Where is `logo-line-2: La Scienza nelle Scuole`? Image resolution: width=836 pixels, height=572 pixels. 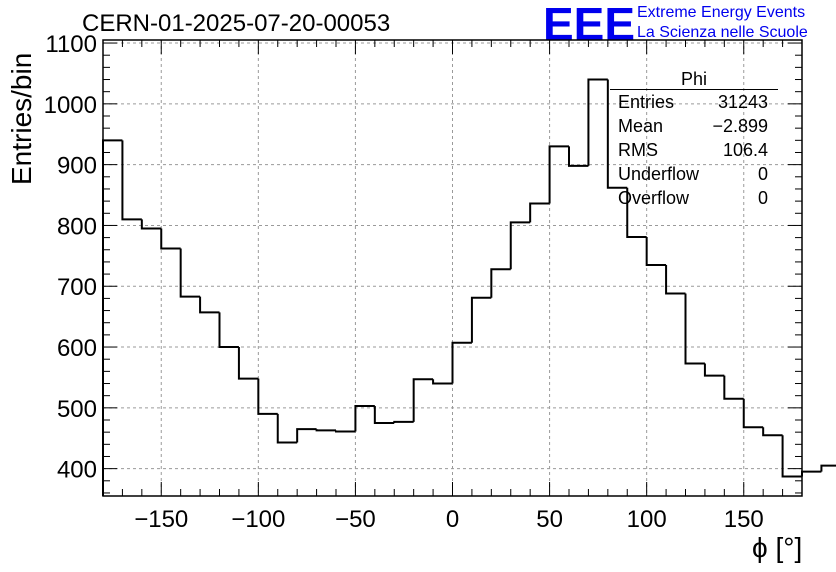
logo-line-2: La Scienza nelle Scuole is located at coordinates (722, 32).